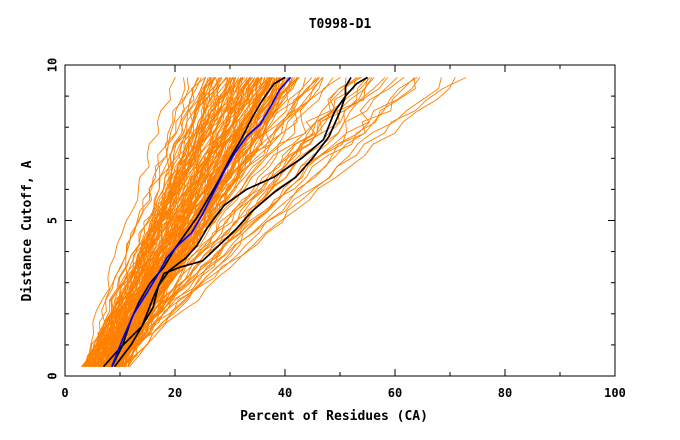 Image resolution: width=680 pixels, height=440 pixels. What do you see at coordinates (53, 375) in the screenshot?
I see `y-tick-label: 0` at bounding box center [53, 375].